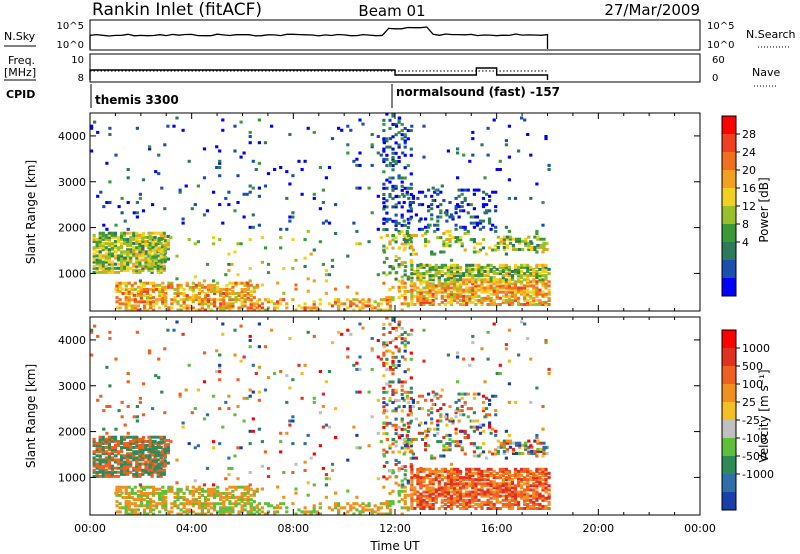 The image size is (800, 554). I want to click on freq-tick-bottom: 8, so click(81, 78).